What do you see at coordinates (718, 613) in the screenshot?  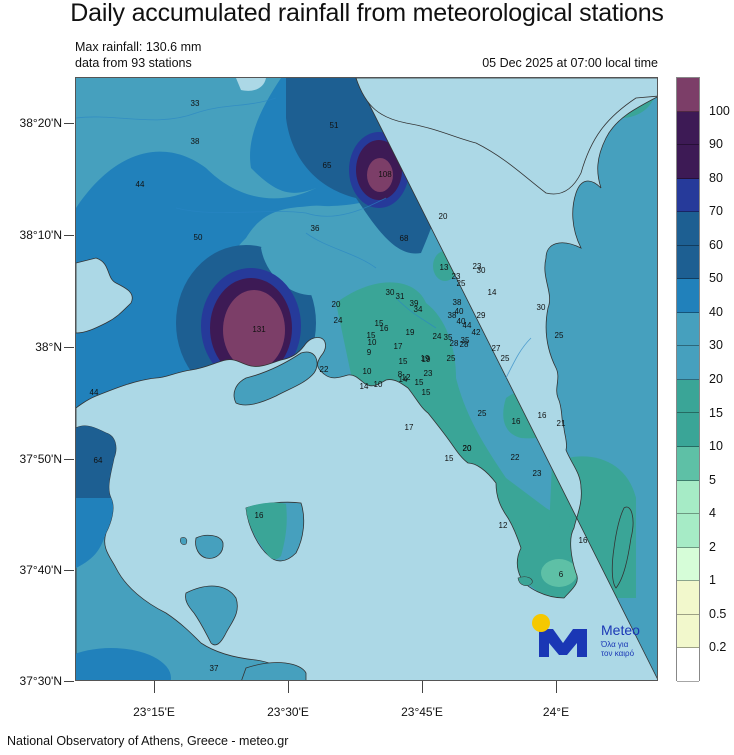 I see `colorbar-label: 0.5` at bounding box center [718, 613].